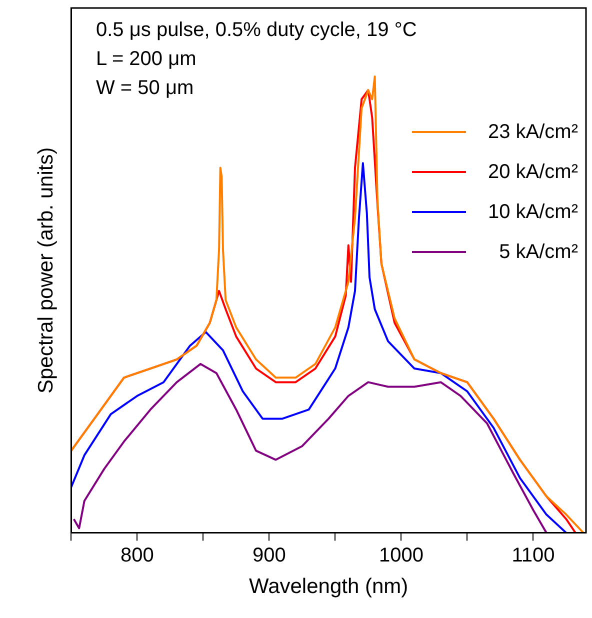 This screenshot has width=592, height=618. I want to click on text: 0.5 μs pulse, 0.5% duty cycle, 19 °C, so click(256, 30).